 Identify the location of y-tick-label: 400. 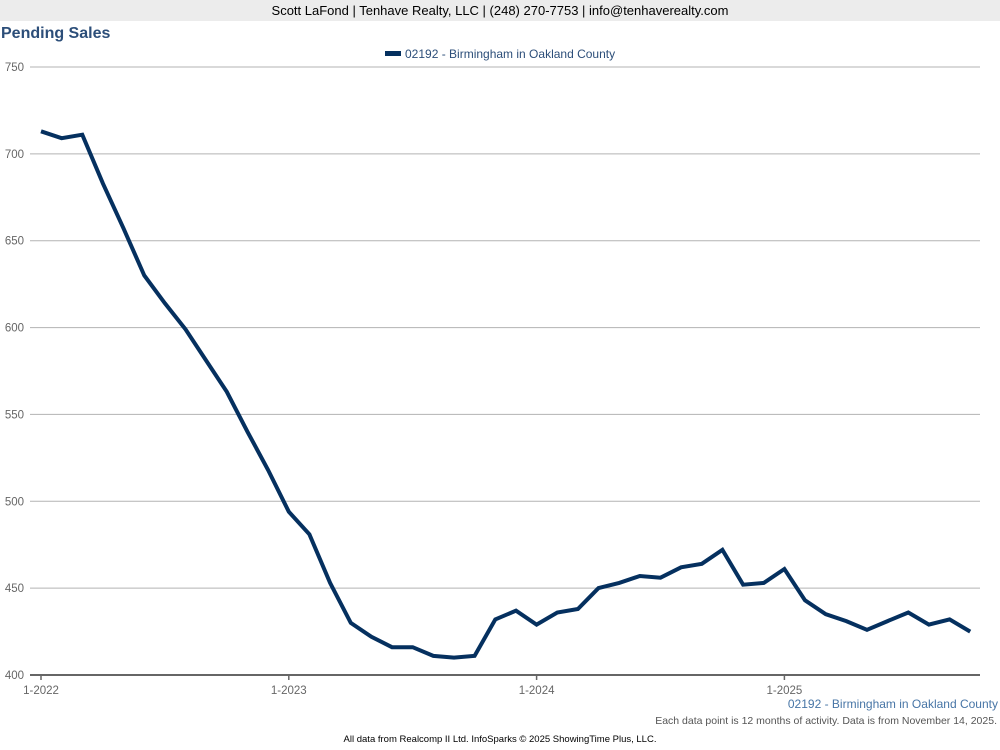
(14, 676).